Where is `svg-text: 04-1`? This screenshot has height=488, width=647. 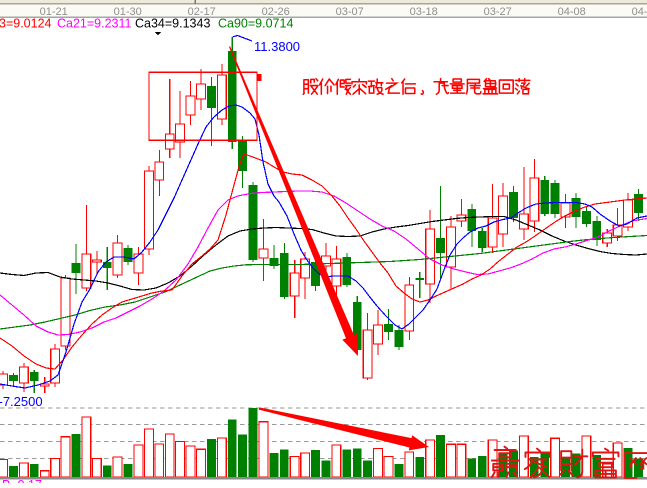
svg-text: 04-1 is located at coordinates (639, 12).